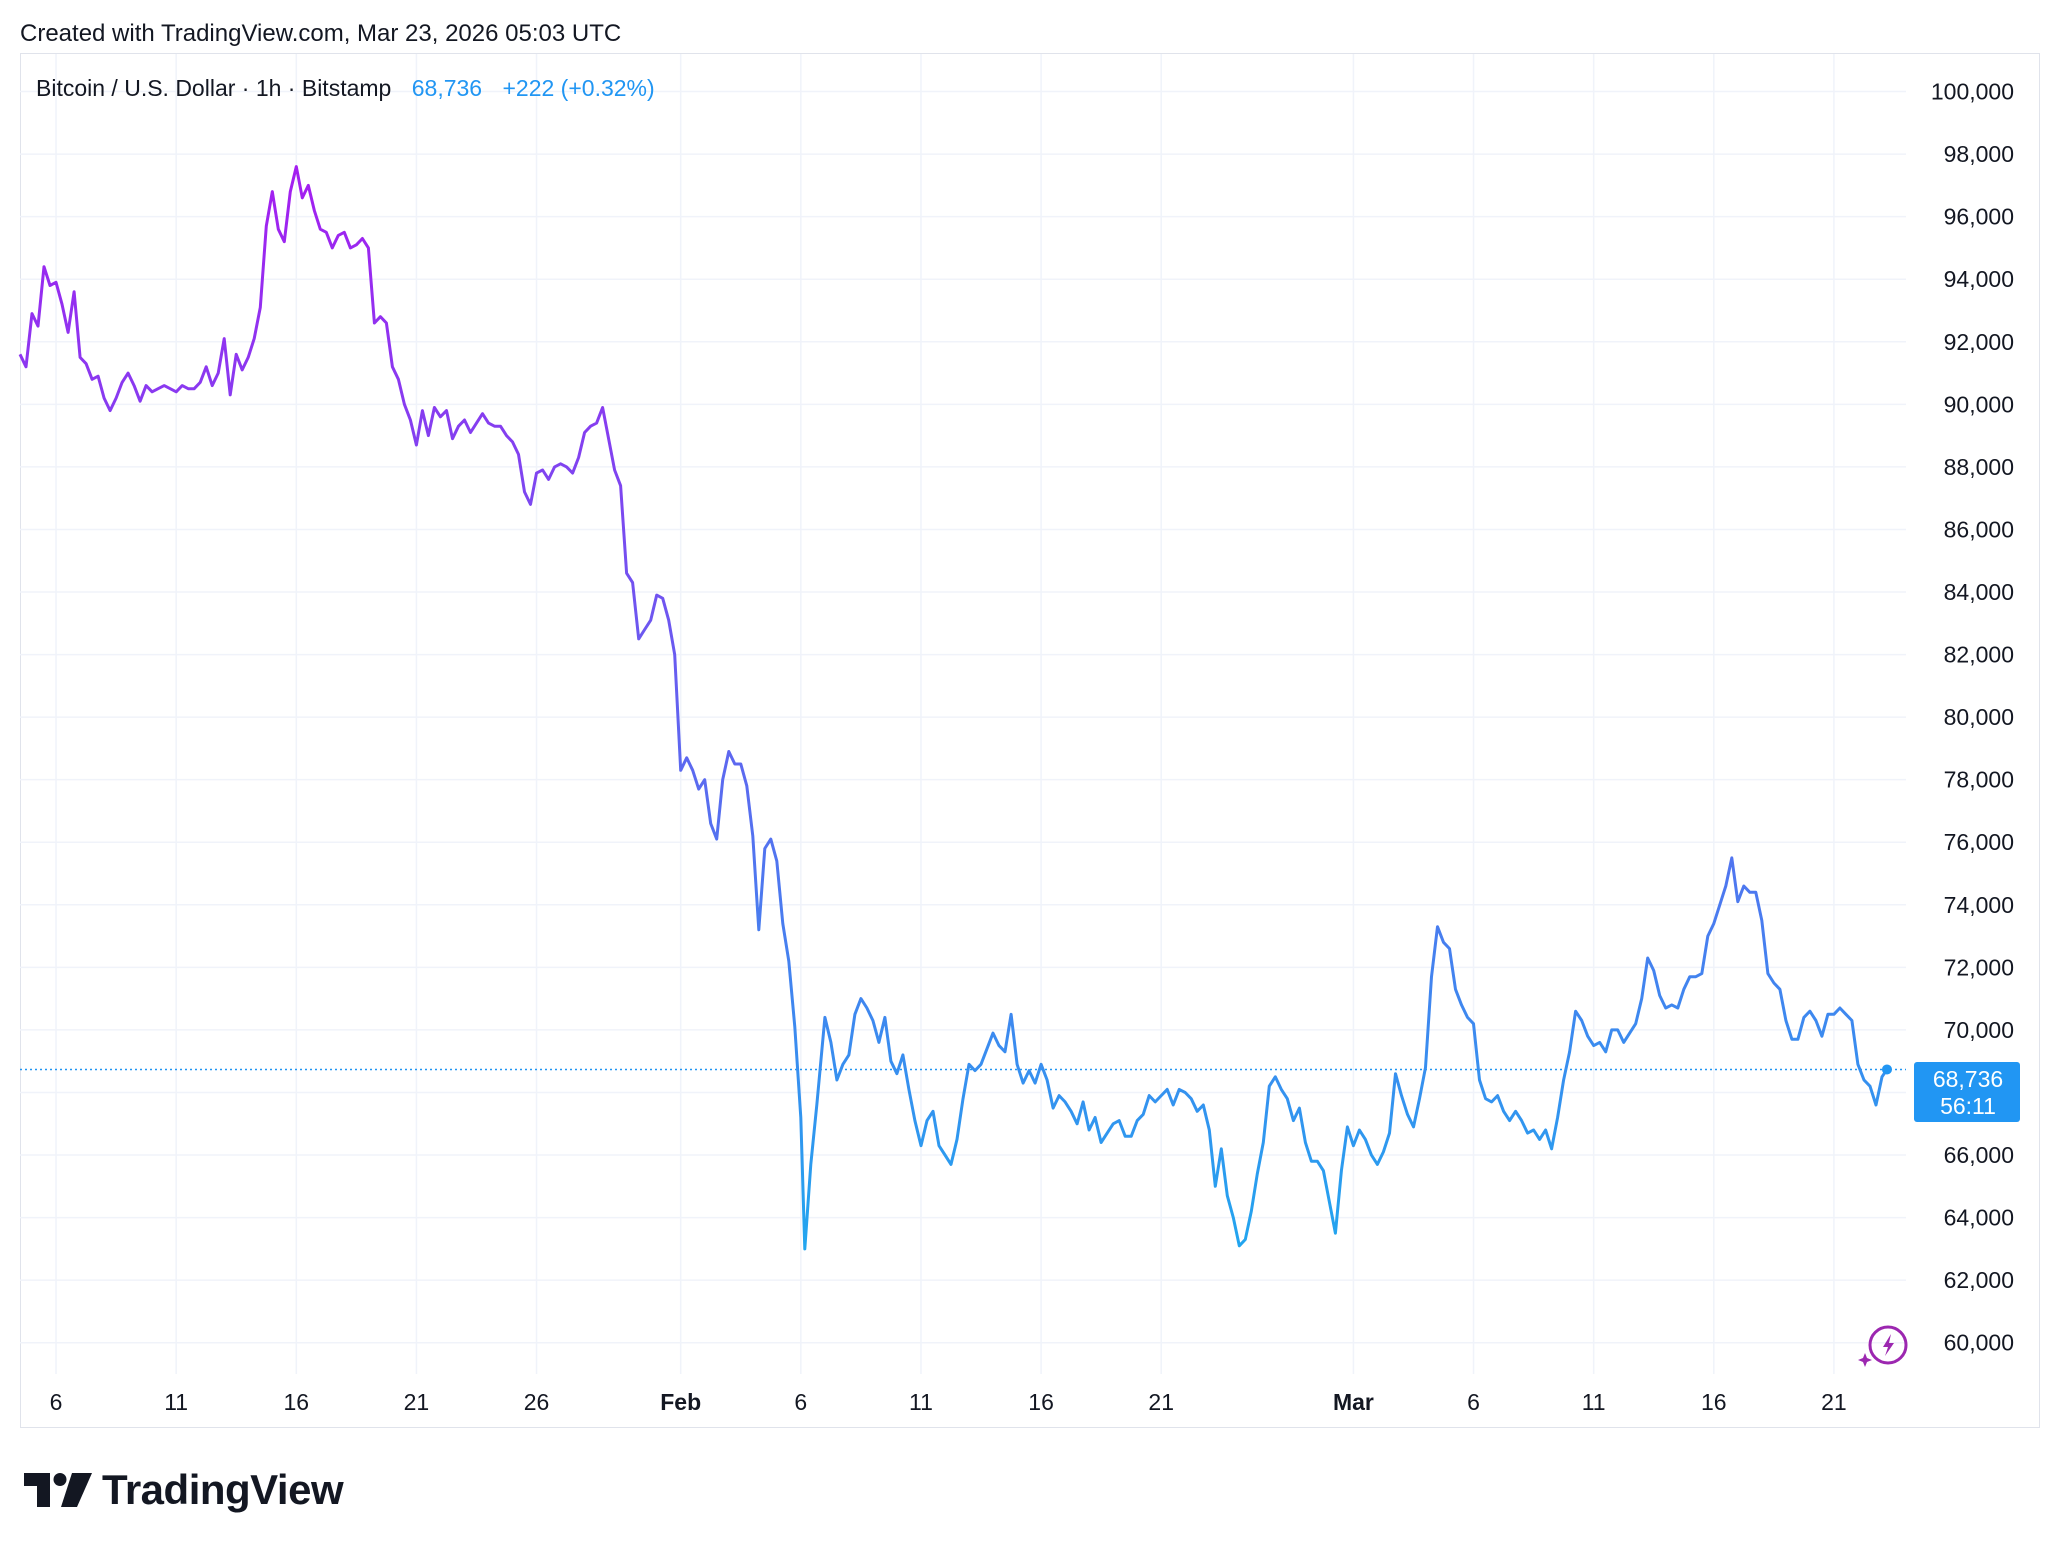 This screenshot has height=1546, width=2064. I want to click on legend-last-price: 68,736, so click(447, 88).